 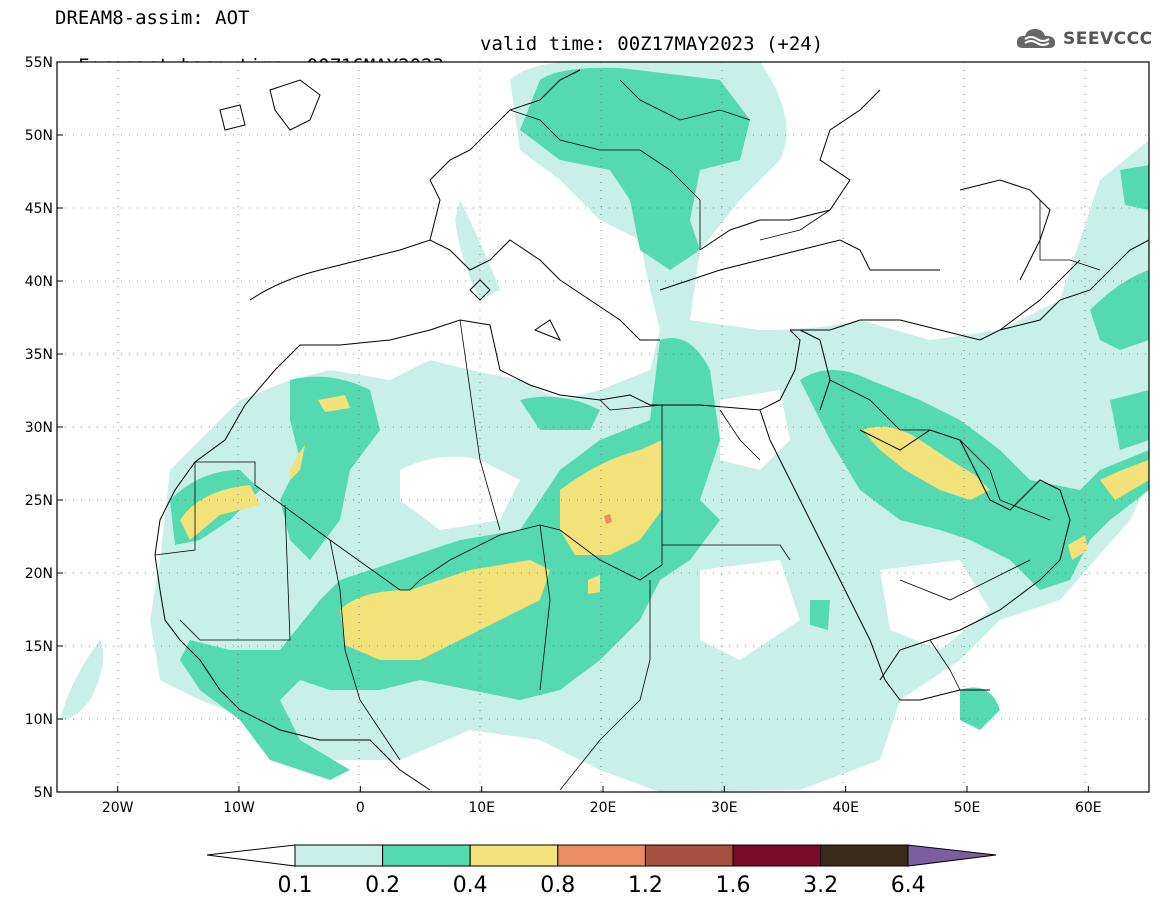 What do you see at coordinates (39, 501) in the screenshot?
I see `y-tick-label: 25N` at bounding box center [39, 501].